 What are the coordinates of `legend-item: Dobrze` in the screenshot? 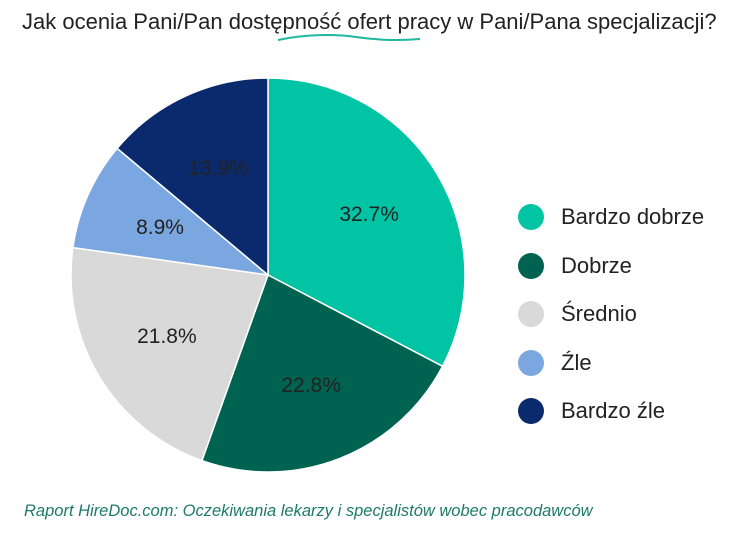 It's located at (611, 266).